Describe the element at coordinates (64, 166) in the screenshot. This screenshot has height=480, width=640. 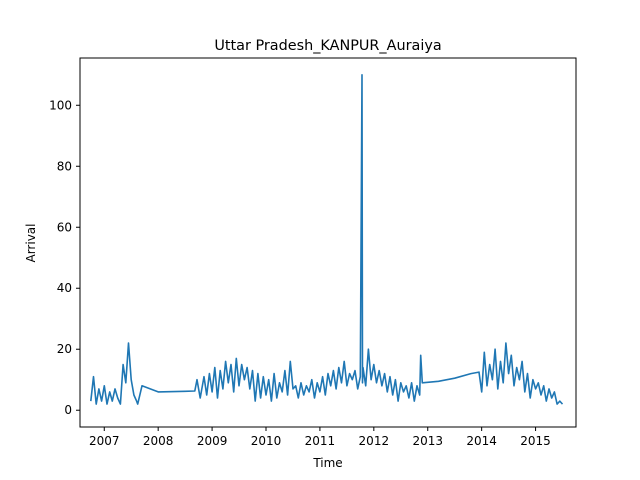
I see `y-tick-label: 80` at that location.